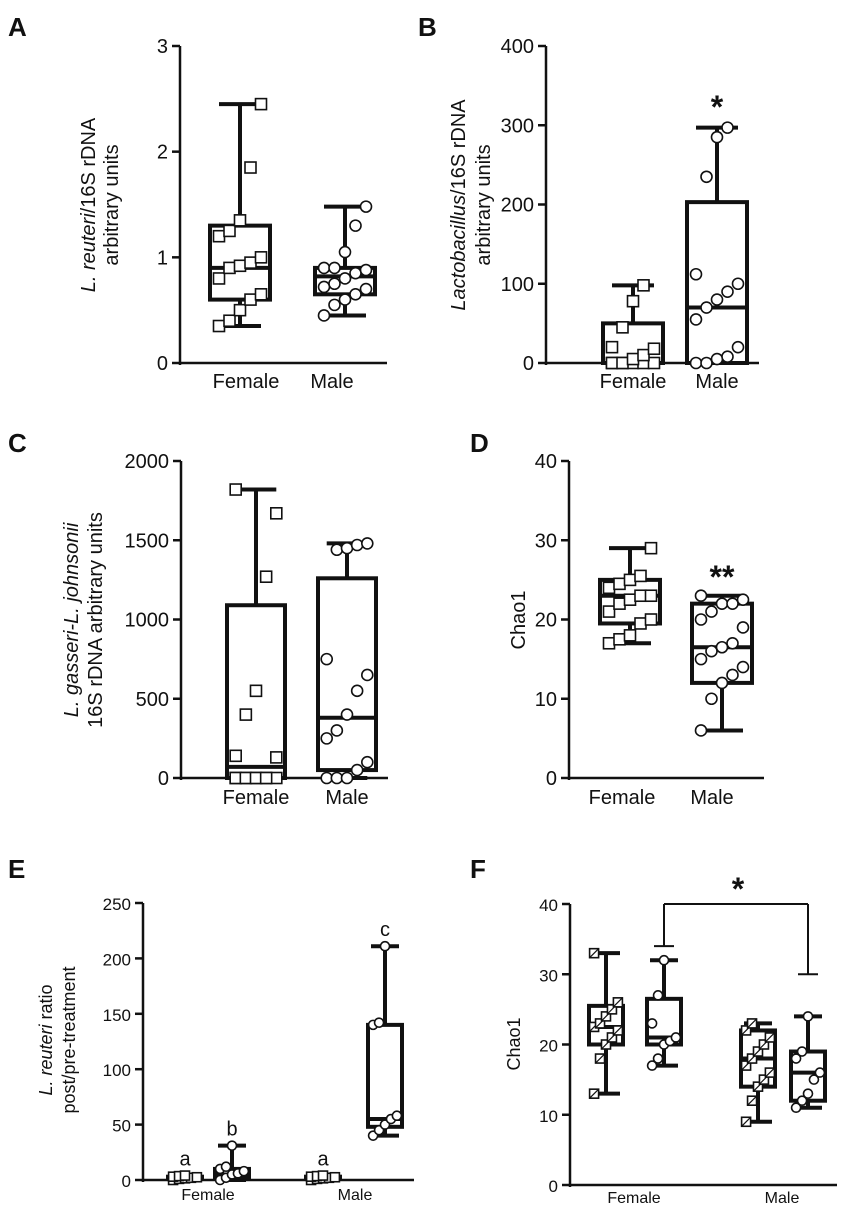 The height and width of the screenshot is (1208, 854). Describe the element at coordinates (517, 126) in the screenshot. I see `y-tick-label: 300` at that location.